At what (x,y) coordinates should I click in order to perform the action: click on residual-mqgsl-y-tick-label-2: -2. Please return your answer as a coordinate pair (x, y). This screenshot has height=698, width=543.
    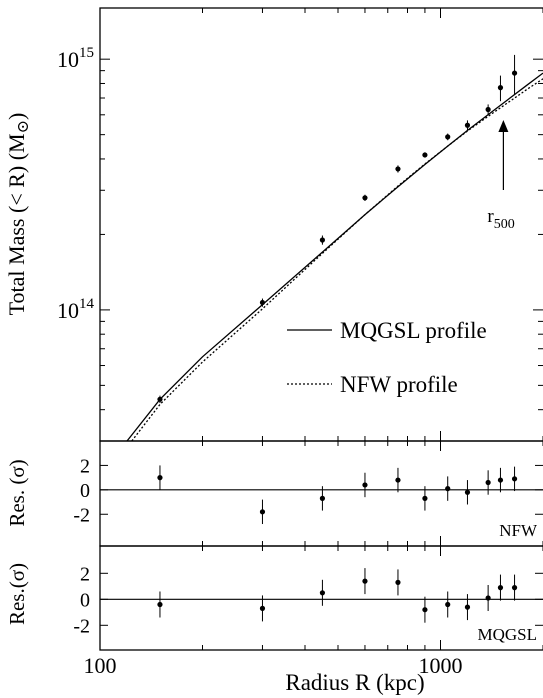
    Looking at the image, I should click on (81, 626).